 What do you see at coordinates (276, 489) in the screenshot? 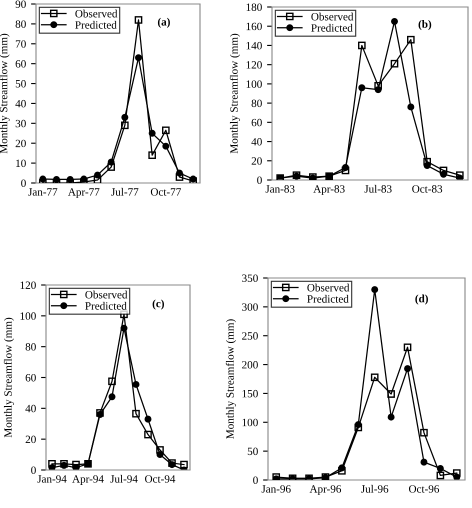
I see `x-tick-label: Jan-96` at bounding box center [276, 489].